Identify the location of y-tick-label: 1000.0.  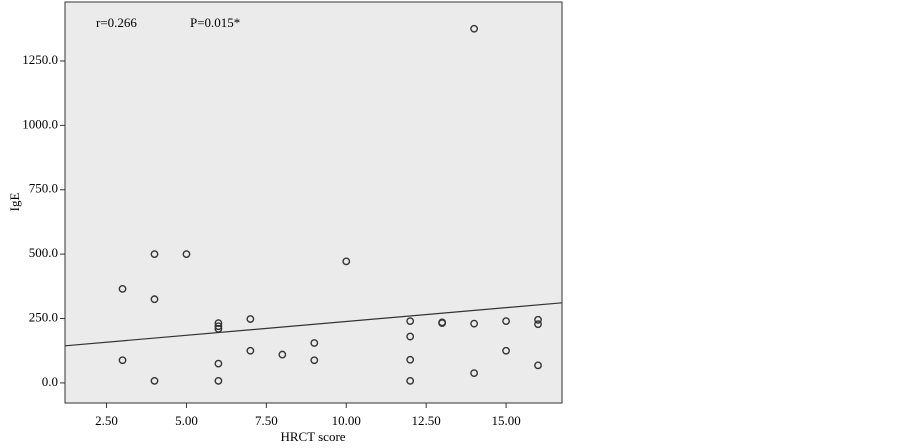
(40, 123).